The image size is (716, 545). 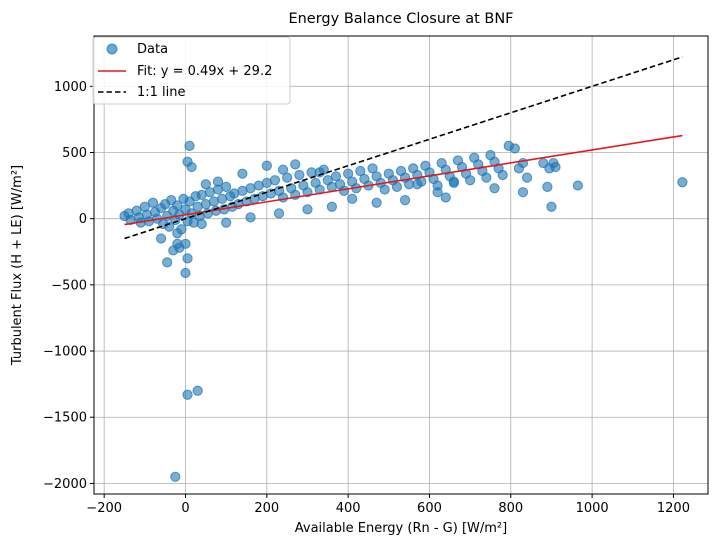 I want to click on y-tick-label: 0, so click(x=83, y=219).